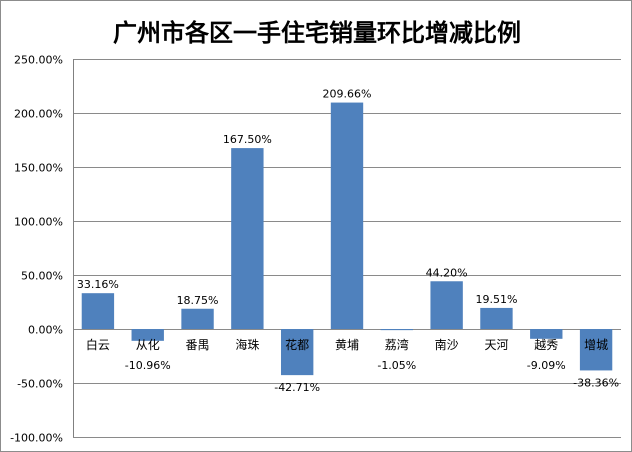 The width and height of the screenshot is (632, 452). What do you see at coordinates (42, 276) in the screenshot?
I see `y-tick-label: 50.00%` at bounding box center [42, 276].